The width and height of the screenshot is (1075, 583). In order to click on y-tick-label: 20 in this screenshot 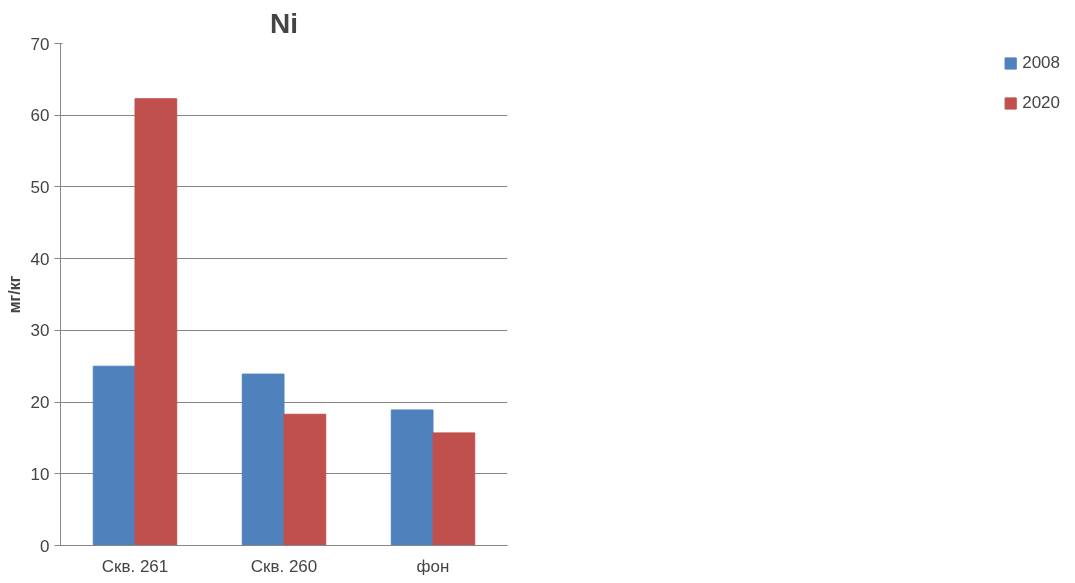, I will do `click(40, 403)`.